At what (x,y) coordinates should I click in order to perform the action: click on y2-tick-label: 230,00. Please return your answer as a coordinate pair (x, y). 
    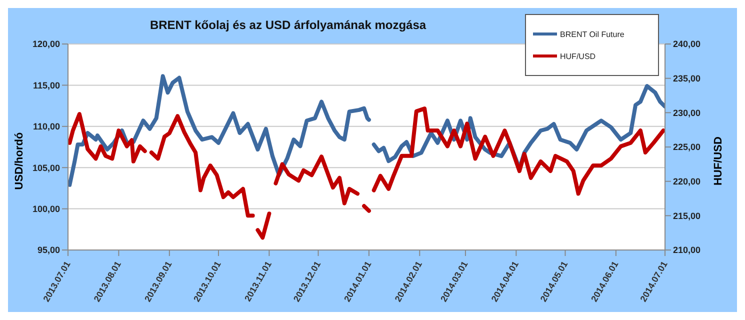
    Looking at the image, I should click on (687, 113).